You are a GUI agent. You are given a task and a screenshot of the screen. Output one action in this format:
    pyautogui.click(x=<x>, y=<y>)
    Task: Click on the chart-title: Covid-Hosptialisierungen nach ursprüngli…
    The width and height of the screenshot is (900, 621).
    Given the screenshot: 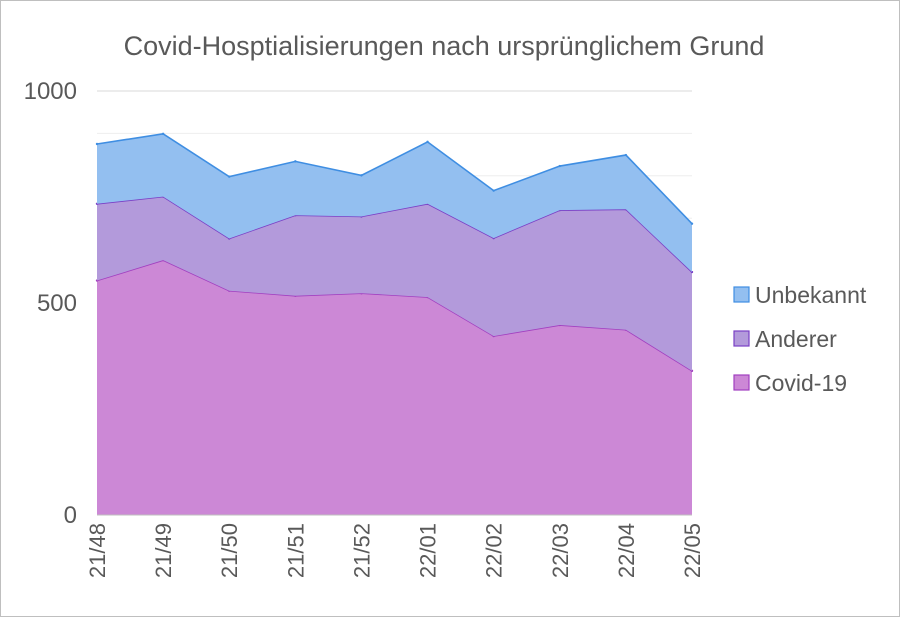 What is the action you would take?
    pyautogui.click(x=444, y=46)
    